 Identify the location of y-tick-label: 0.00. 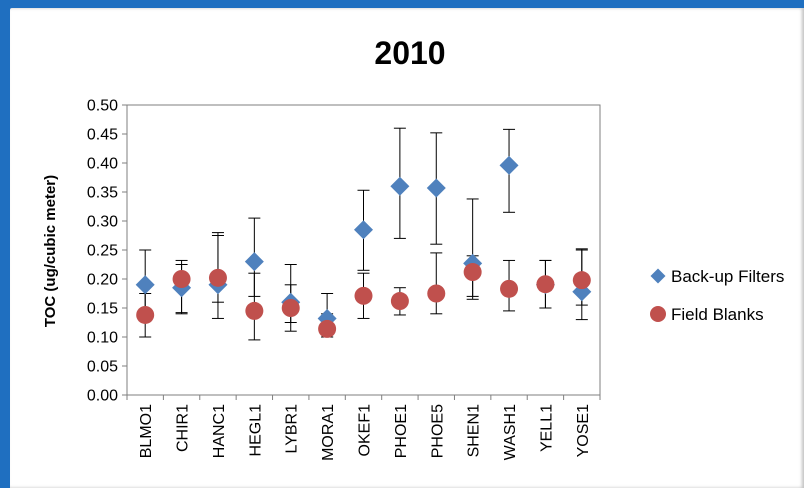
(102, 396).